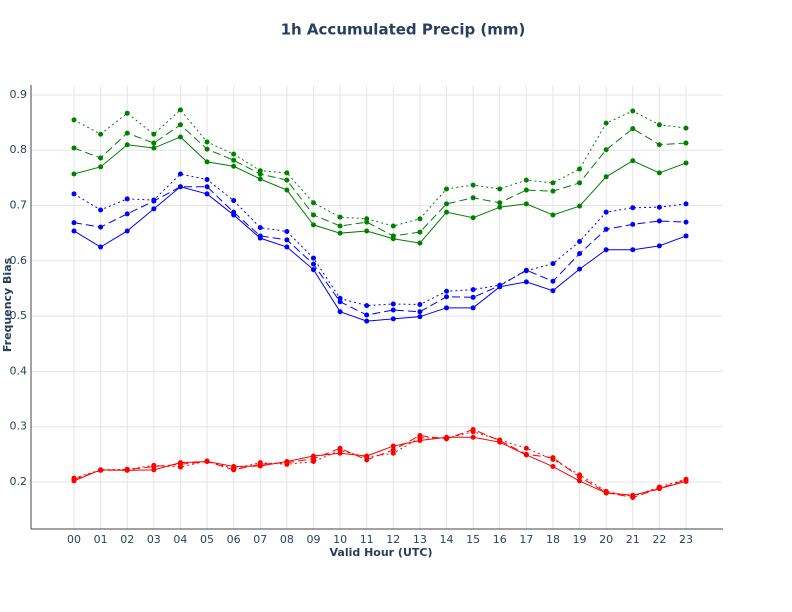 The image size is (792, 612). What do you see at coordinates (393, 539) in the screenshot?
I see `x-tick-label: 12` at bounding box center [393, 539].